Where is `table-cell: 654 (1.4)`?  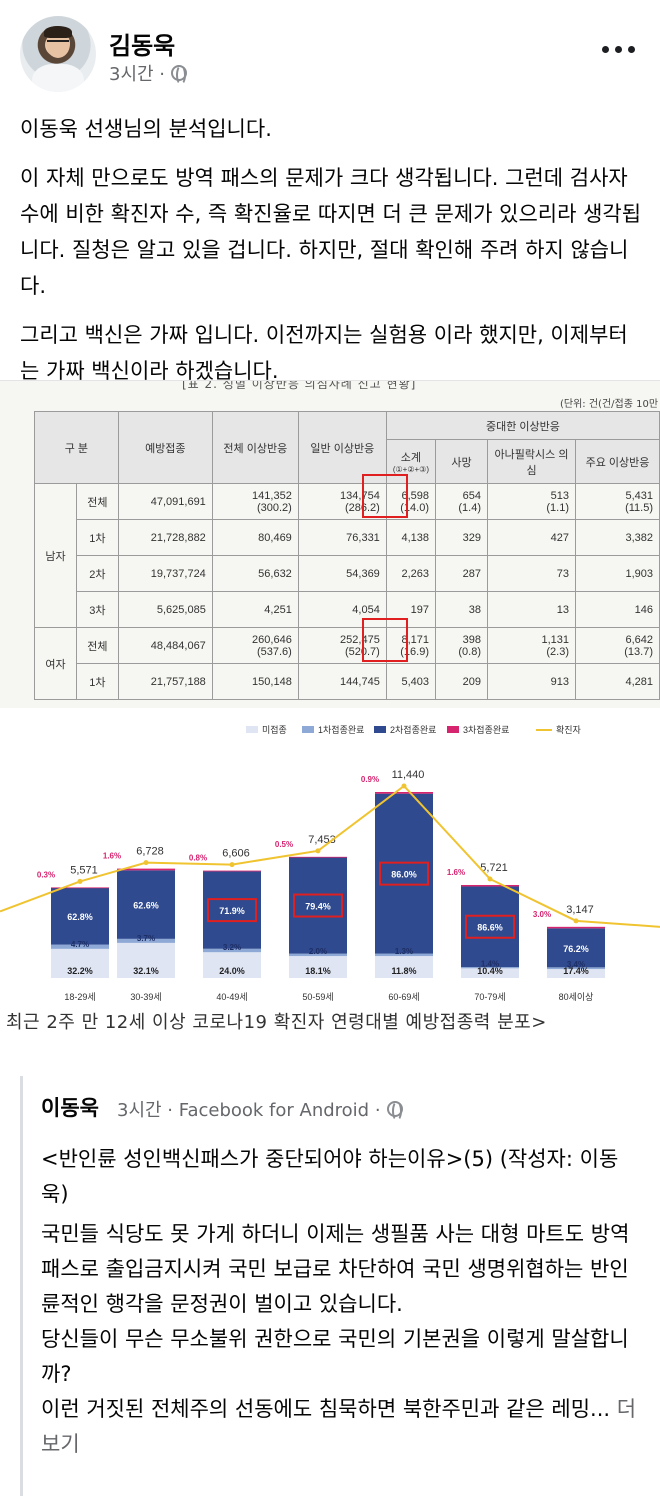
table-cell: 654 (1.4) is located at coordinates (461, 501).